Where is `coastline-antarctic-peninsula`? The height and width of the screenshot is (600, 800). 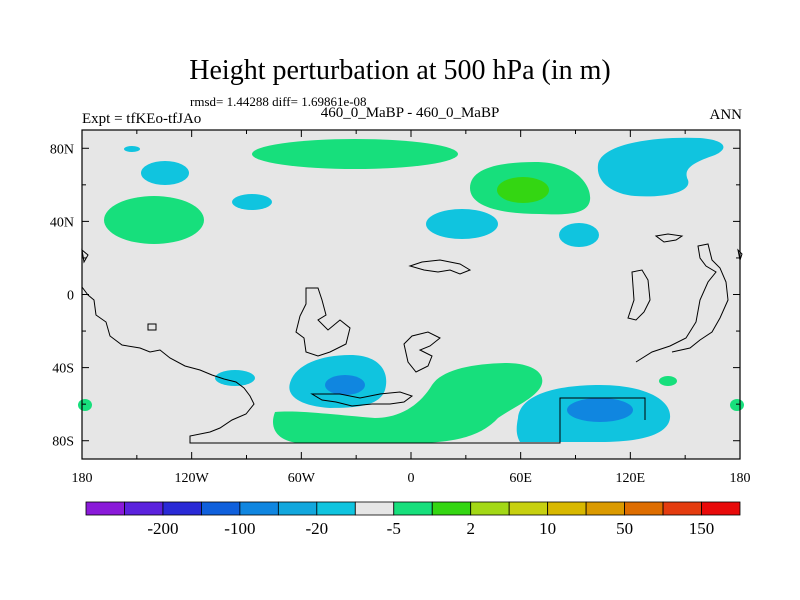 coastline-antarctic-peninsula is located at coordinates (362, 399).